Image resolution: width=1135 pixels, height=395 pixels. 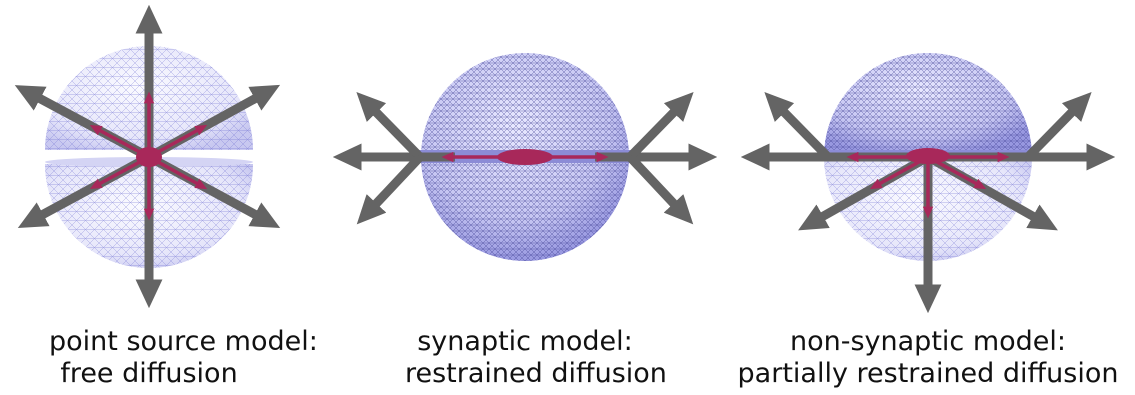 I want to click on caption-synaptic-line1: synaptic model:, so click(x=525, y=341).